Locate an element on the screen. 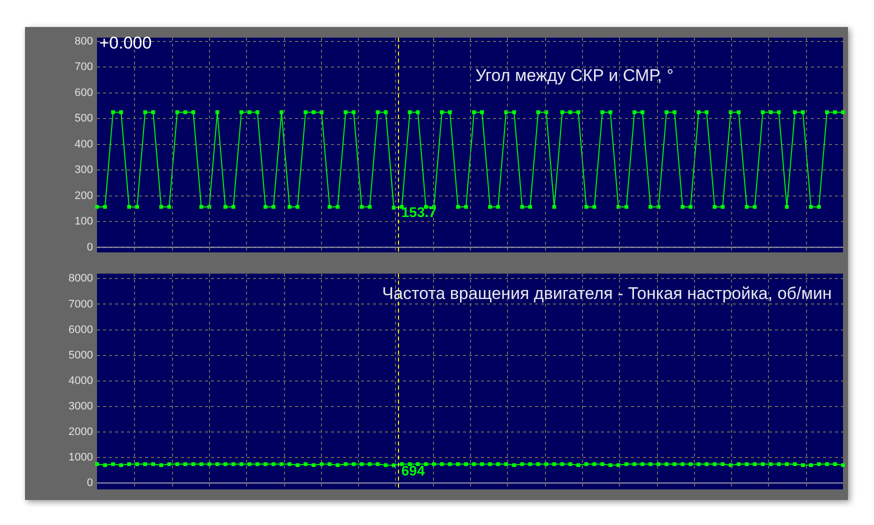 The image size is (874, 525). y-tick-label: 1000 is located at coordinates (80, 458).